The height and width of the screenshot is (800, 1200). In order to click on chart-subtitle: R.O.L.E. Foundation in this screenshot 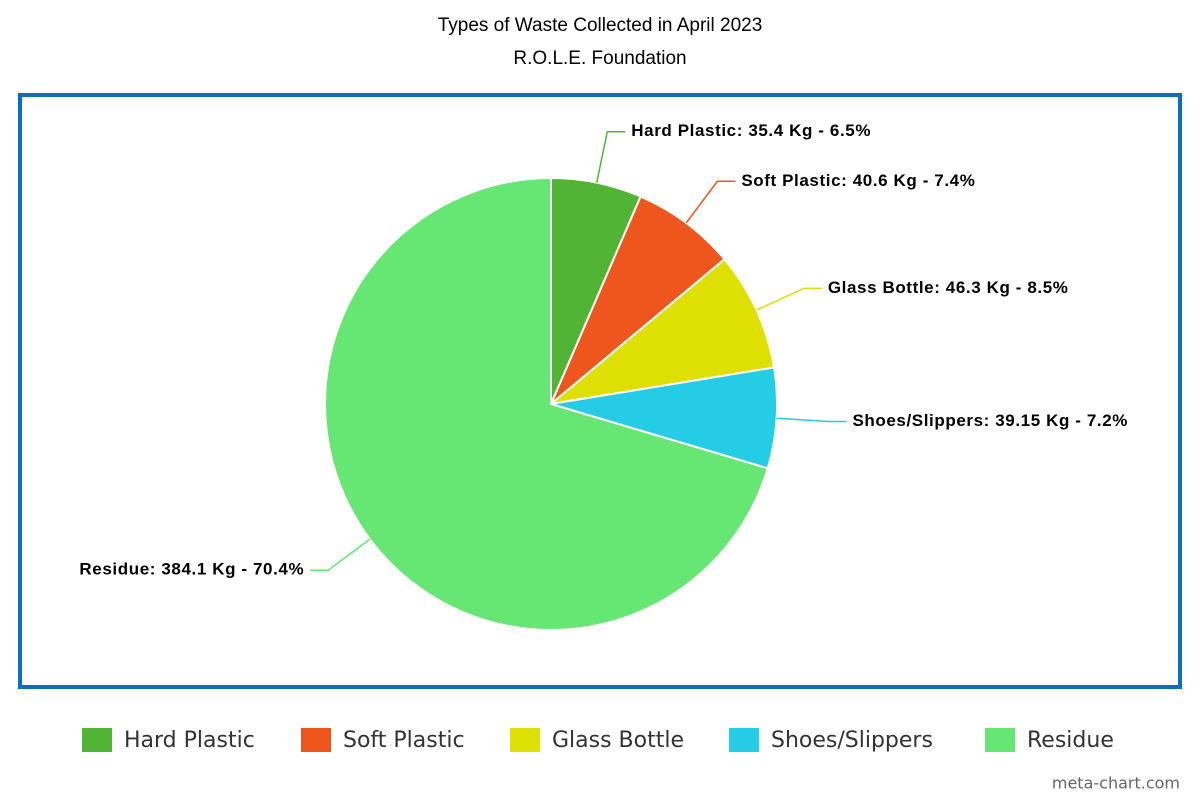, I will do `click(599, 58)`.